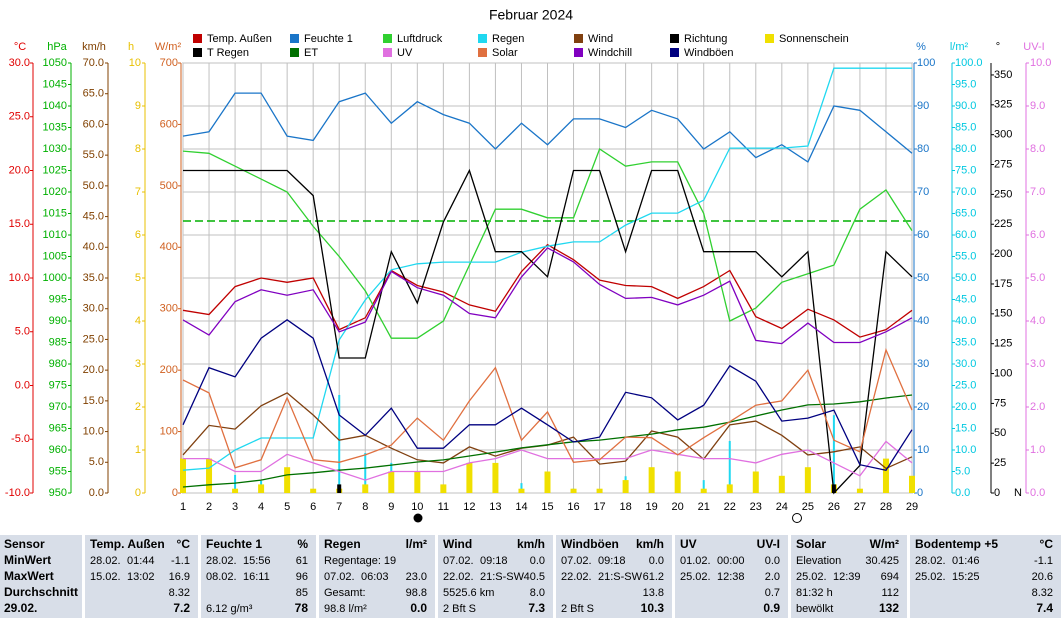 The image size is (1061, 618). I want to click on axis-tick-label: 25, so click(1000, 463).